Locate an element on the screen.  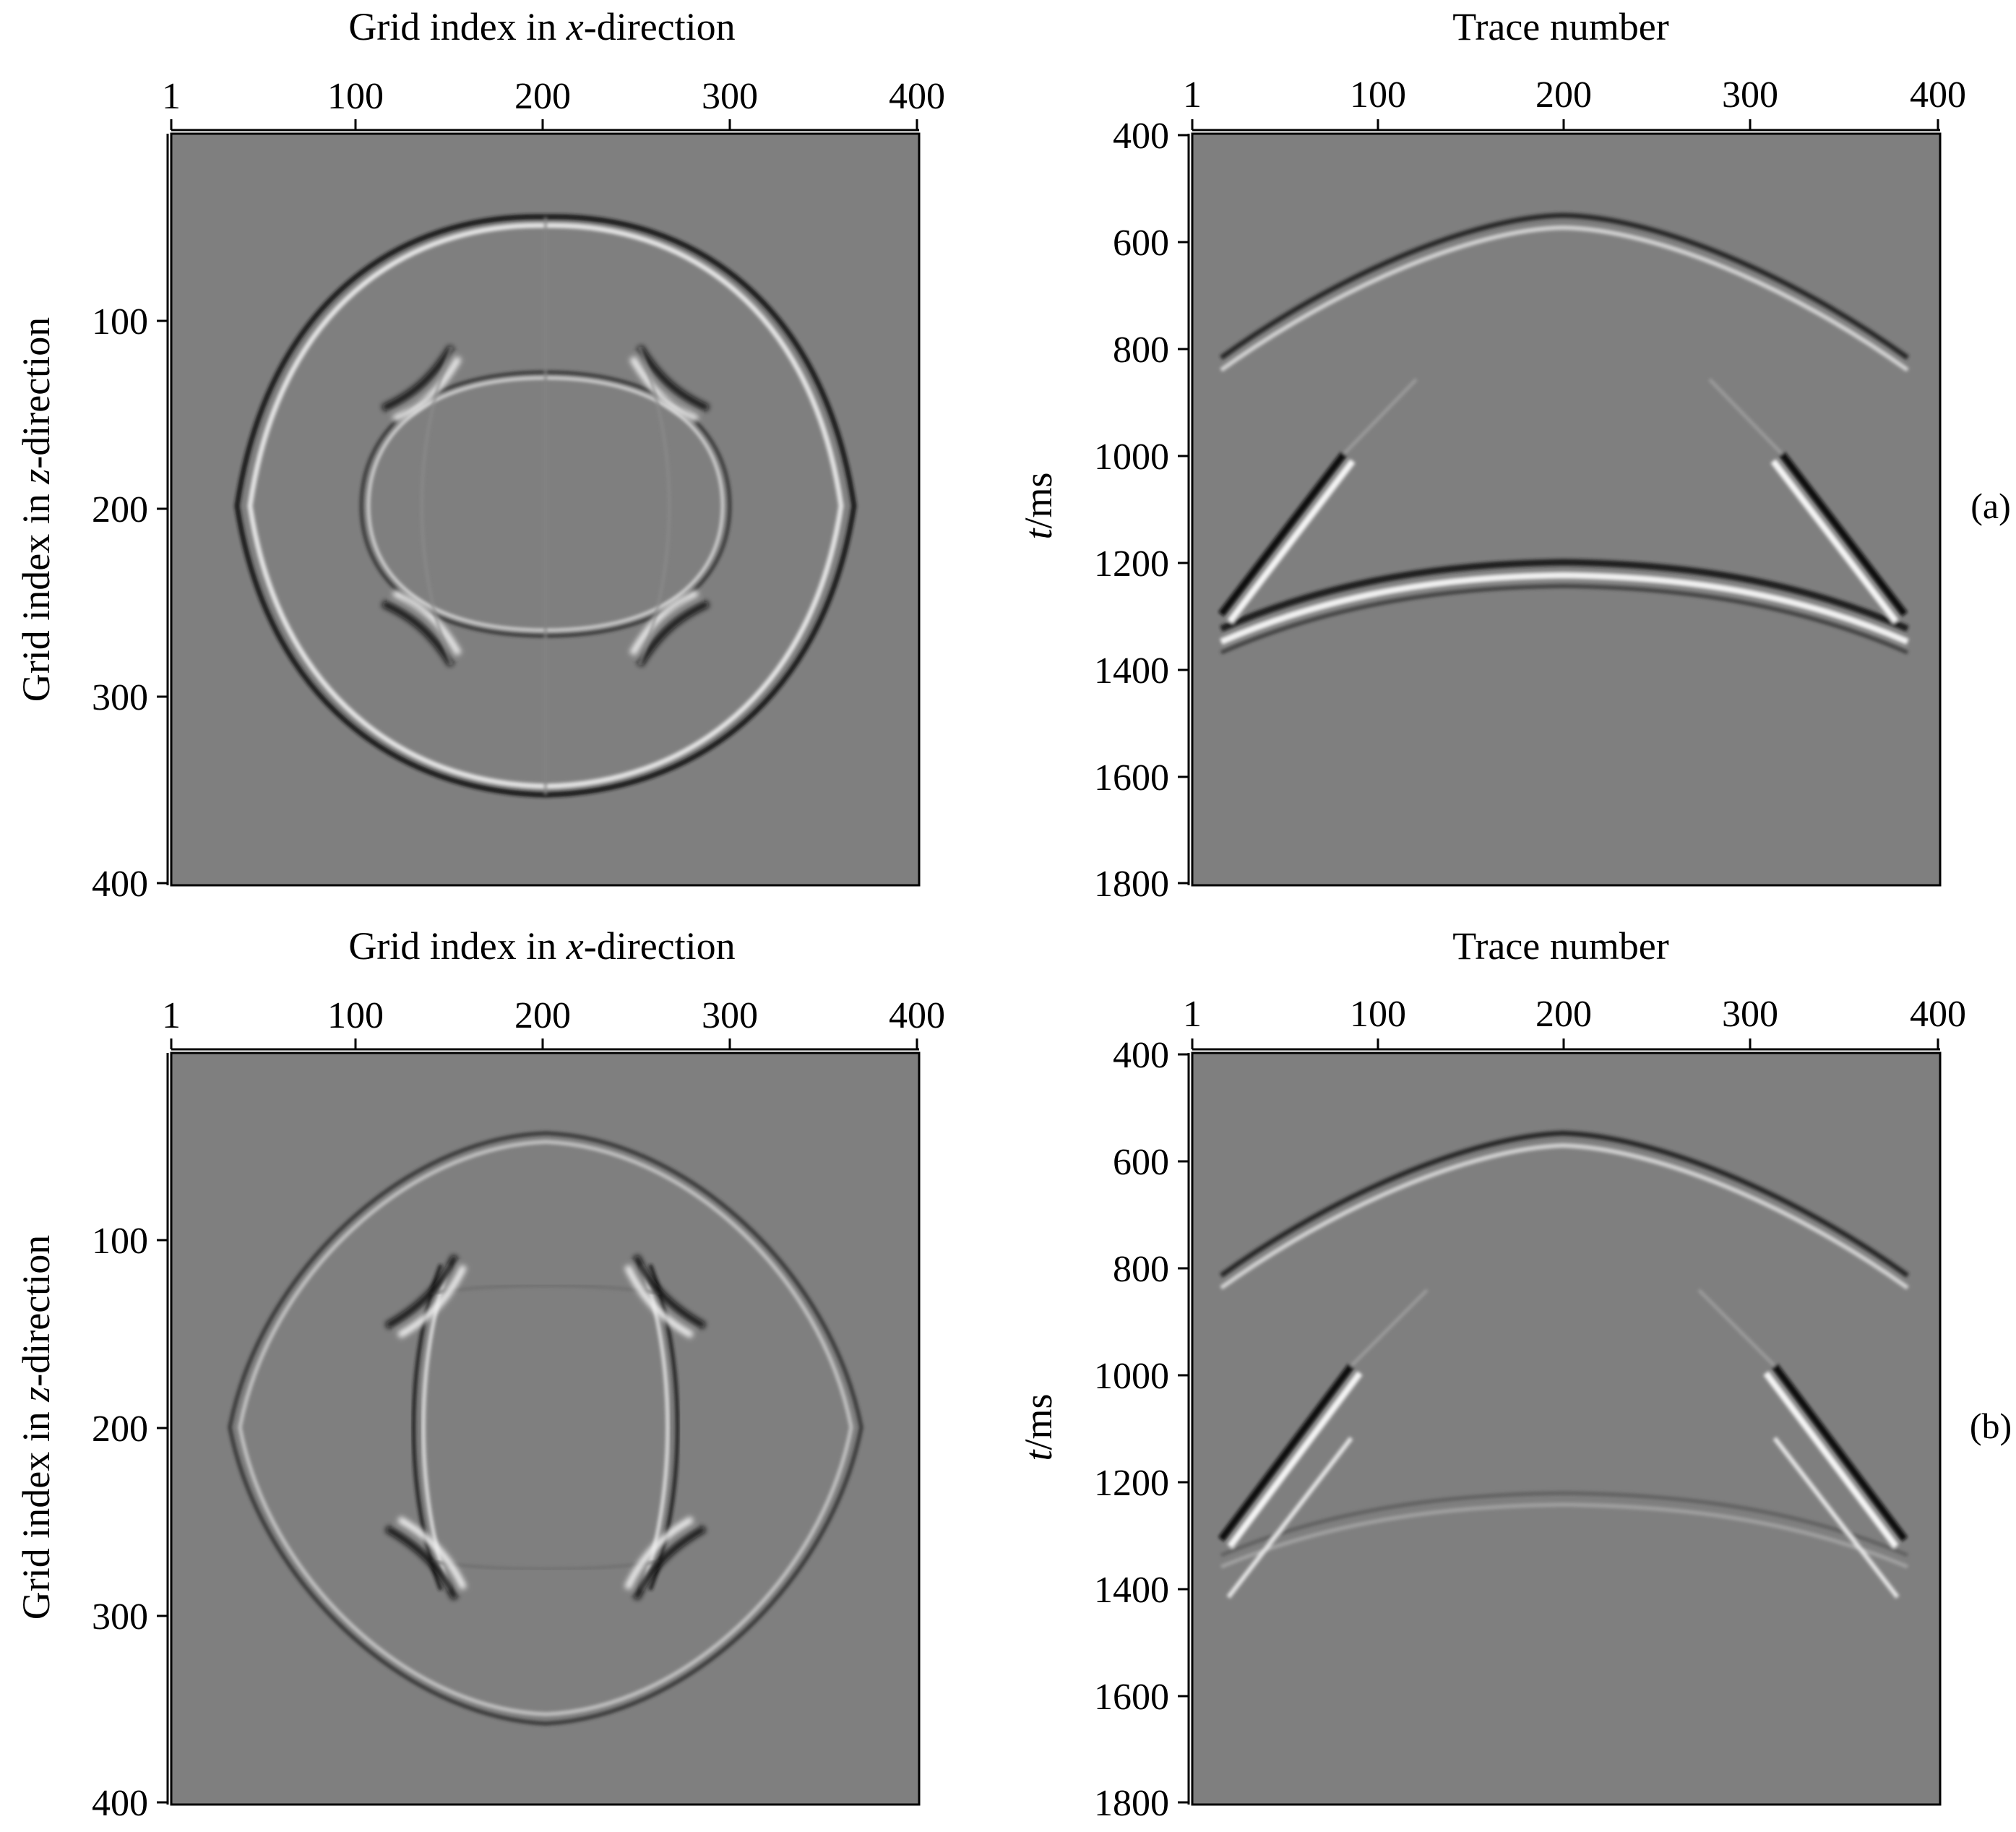
panel-a-record-y-tick-label: 800 is located at coordinates (1141, 350).